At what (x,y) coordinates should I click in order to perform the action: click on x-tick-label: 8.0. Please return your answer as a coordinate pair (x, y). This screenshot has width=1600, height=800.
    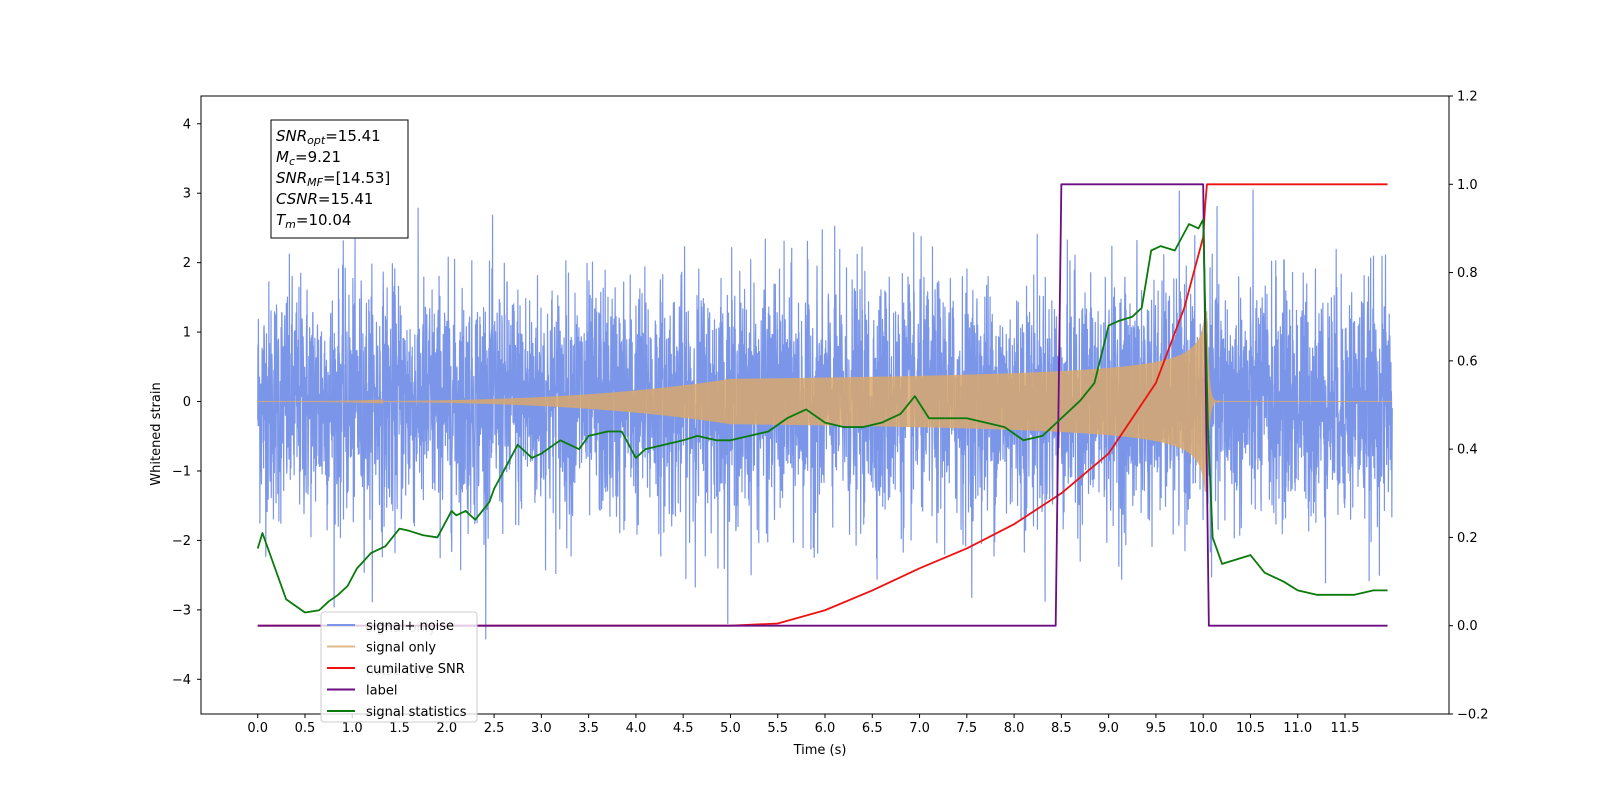
    Looking at the image, I should click on (1014, 728).